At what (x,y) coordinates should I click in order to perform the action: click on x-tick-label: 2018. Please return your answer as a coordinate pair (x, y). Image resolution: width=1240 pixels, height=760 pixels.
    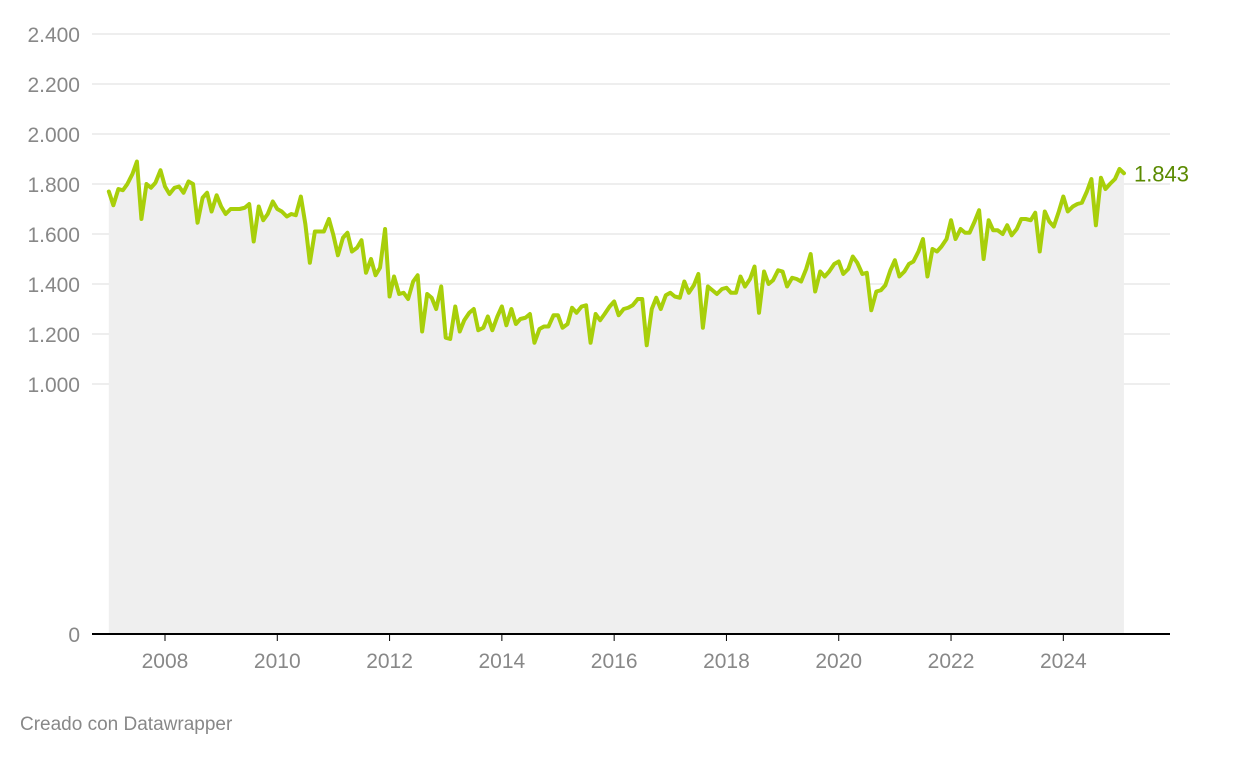
    Looking at the image, I should click on (726, 661).